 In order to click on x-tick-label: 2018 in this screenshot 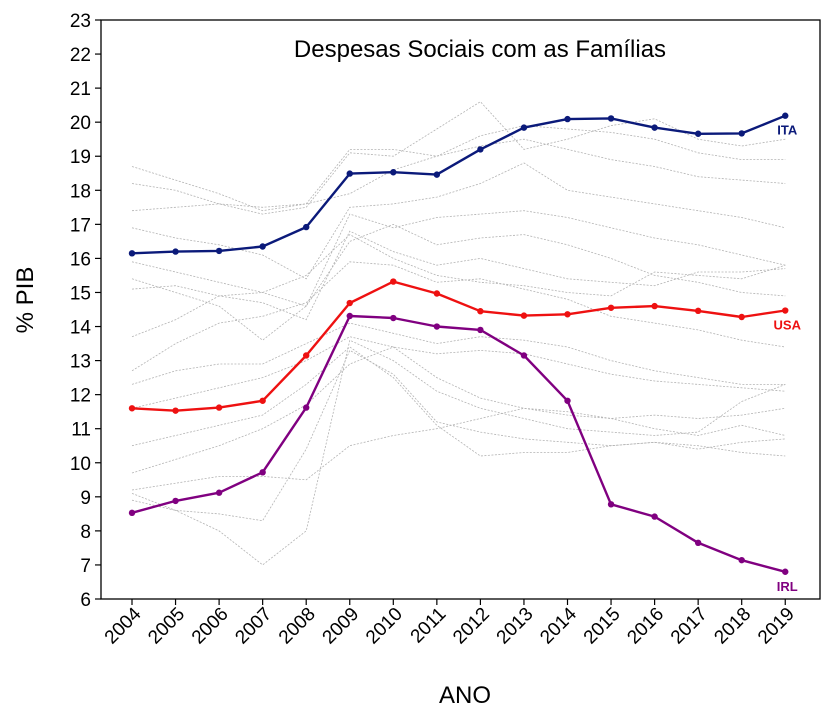, I will do `click(732, 626)`.